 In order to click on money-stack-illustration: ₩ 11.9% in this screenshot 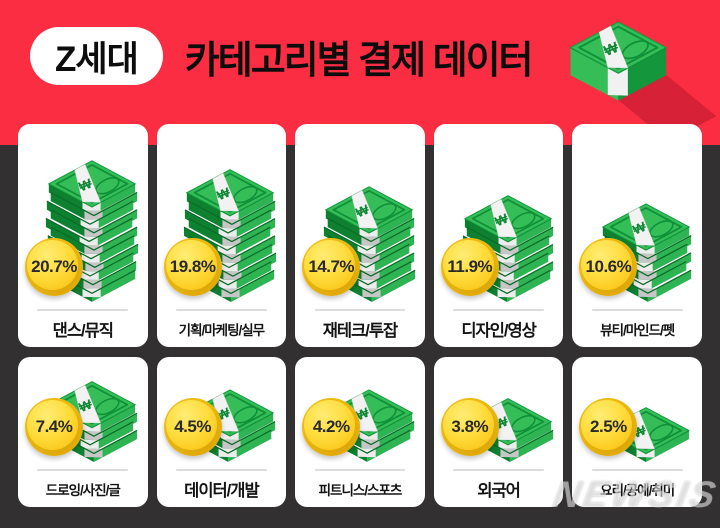, I will do `click(499, 216)`.